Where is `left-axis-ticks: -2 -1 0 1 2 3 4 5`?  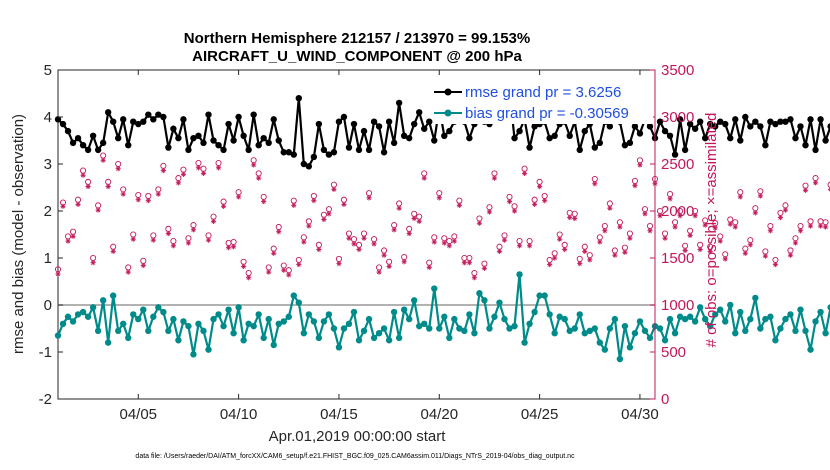
left-axis-ticks: -2 -1 0 1 2 3 4 5 is located at coordinates (51, 235).